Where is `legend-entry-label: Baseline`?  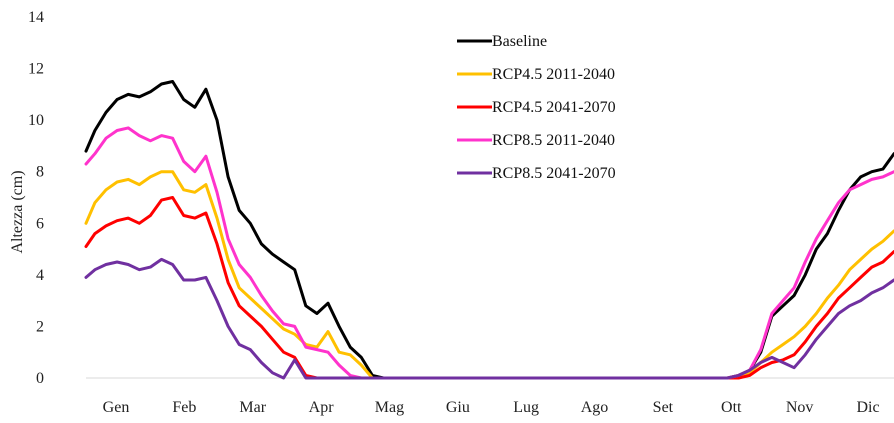 legend-entry-label: Baseline is located at coordinates (519, 41).